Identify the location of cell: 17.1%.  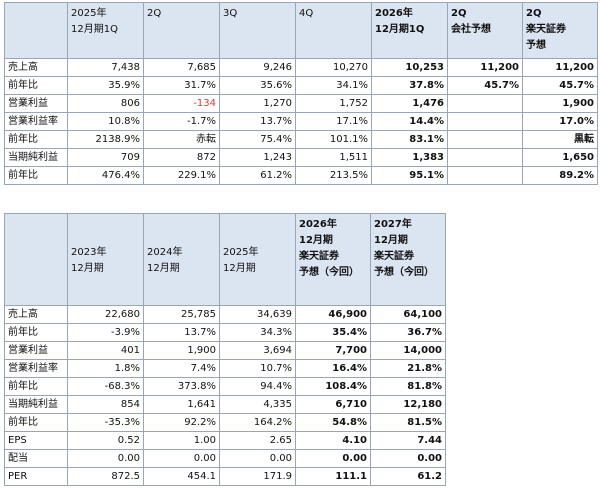
(333, 121).